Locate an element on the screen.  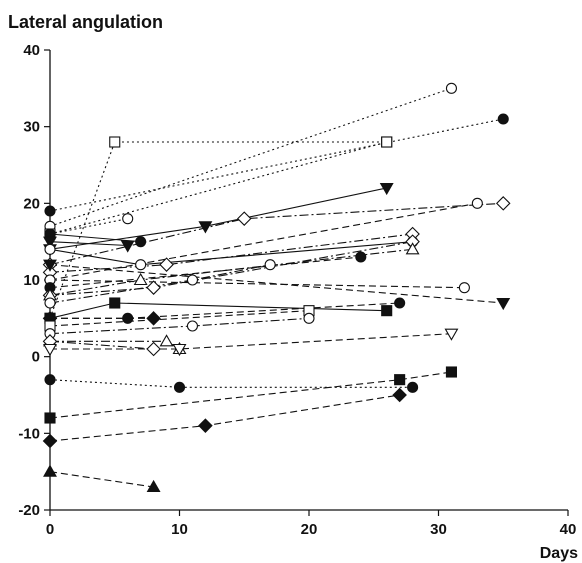
y-tick-label: -10 is located at coordinates (29, 433).